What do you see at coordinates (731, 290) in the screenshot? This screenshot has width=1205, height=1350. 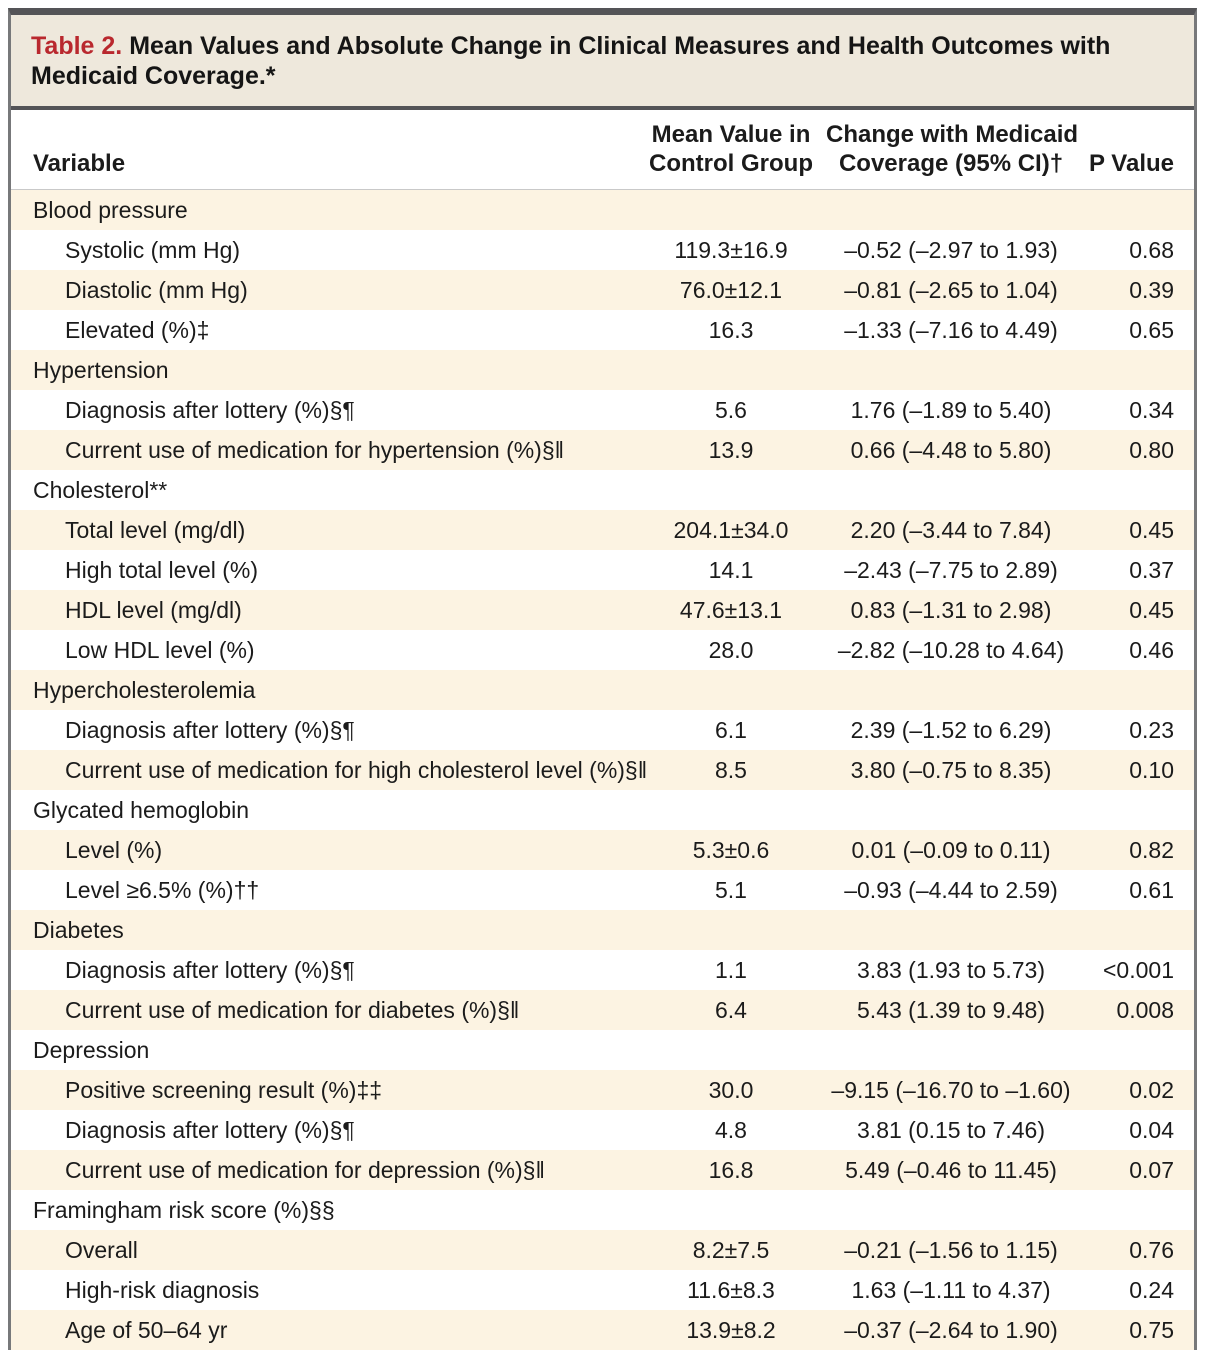 I see `row-mean-value: 76.0±12.1` at bounding box center [731, 290].